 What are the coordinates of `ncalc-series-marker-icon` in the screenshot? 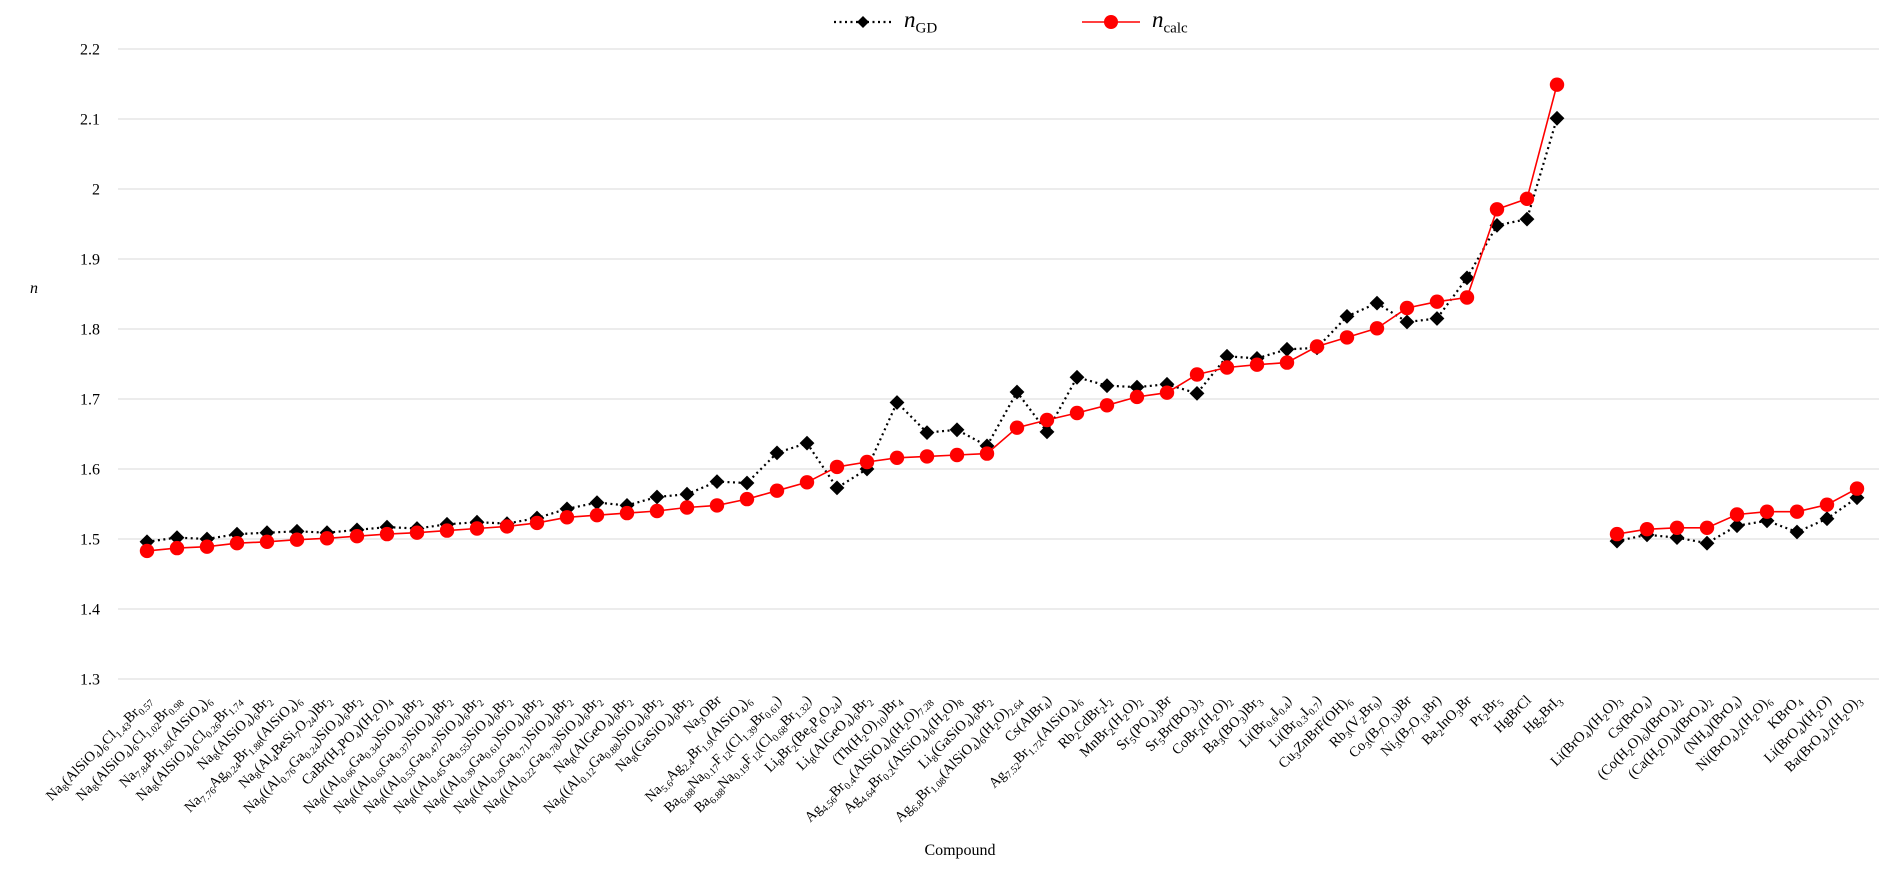 It's located at (1111, 22).